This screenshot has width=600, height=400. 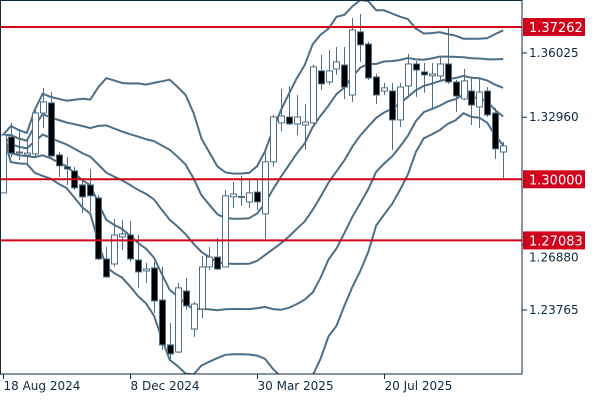 I want to click on price-level-label: 1.37262, so click(x=556, y=28).